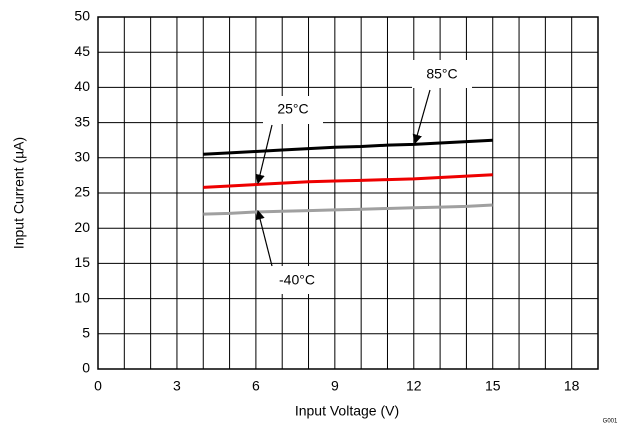  Describe the element at coordinates (82, 262) in the screenshot. I see `y-tick-label: 15` at that location.